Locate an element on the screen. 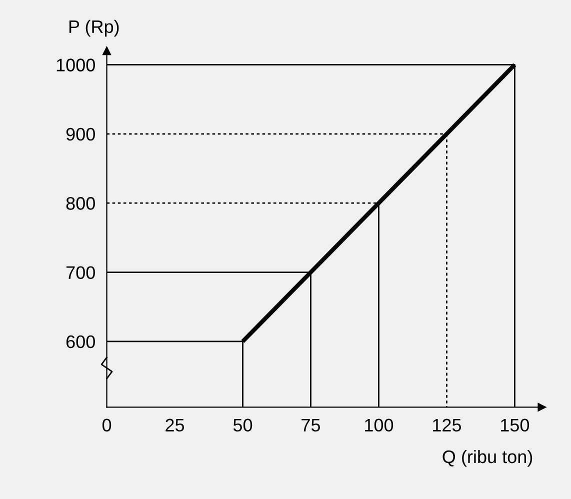  x-tick-label: 25 is located at coordinates (175, 425).